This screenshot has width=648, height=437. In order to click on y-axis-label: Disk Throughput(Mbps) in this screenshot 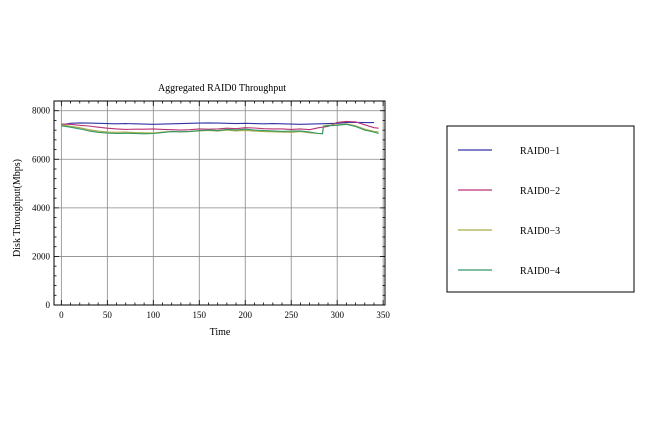, I will do `click(17, 208)`.